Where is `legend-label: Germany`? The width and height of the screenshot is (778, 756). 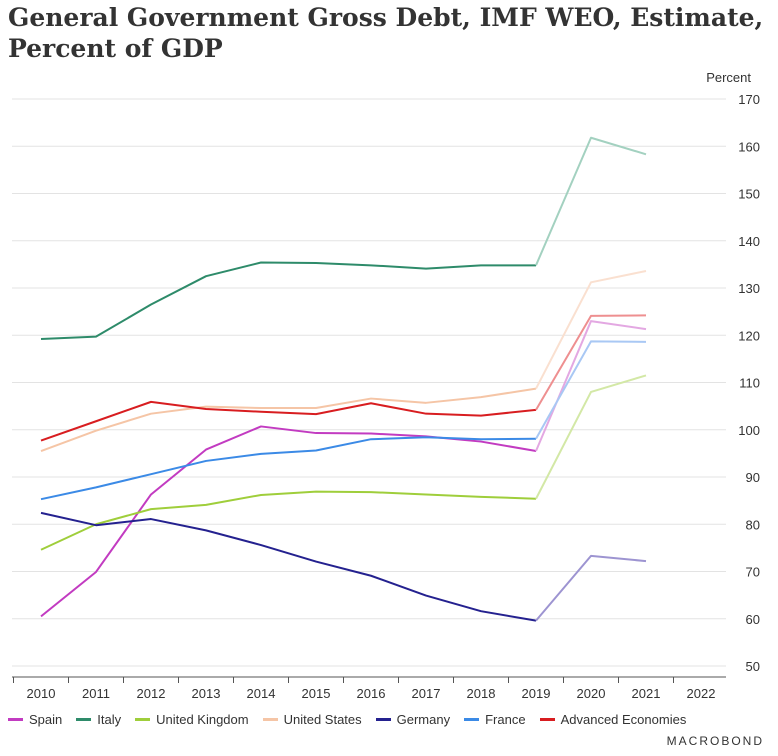 legend-label: Germany is located at coordinates (423, 719).